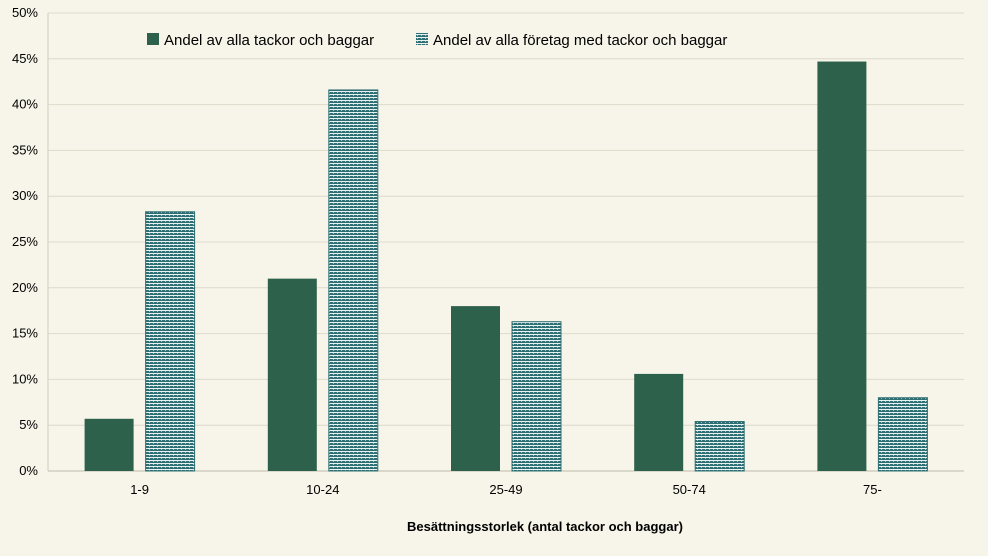 This screenshot has width=988, height=556. What do you see at coordinates (25, 104) in the screenshot?
I see `y-tick-label: 40%` at bounding box center [25, 104].